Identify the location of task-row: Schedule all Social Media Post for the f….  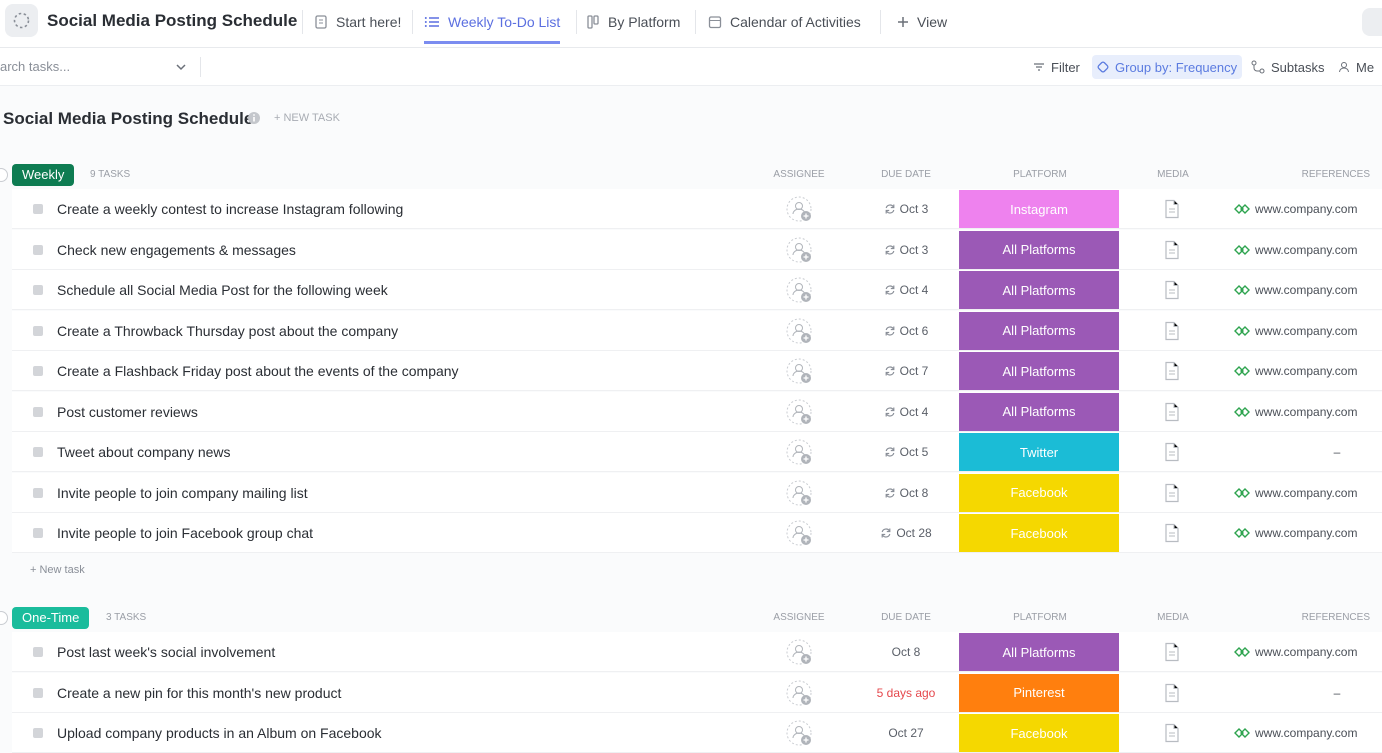
(697, 290).